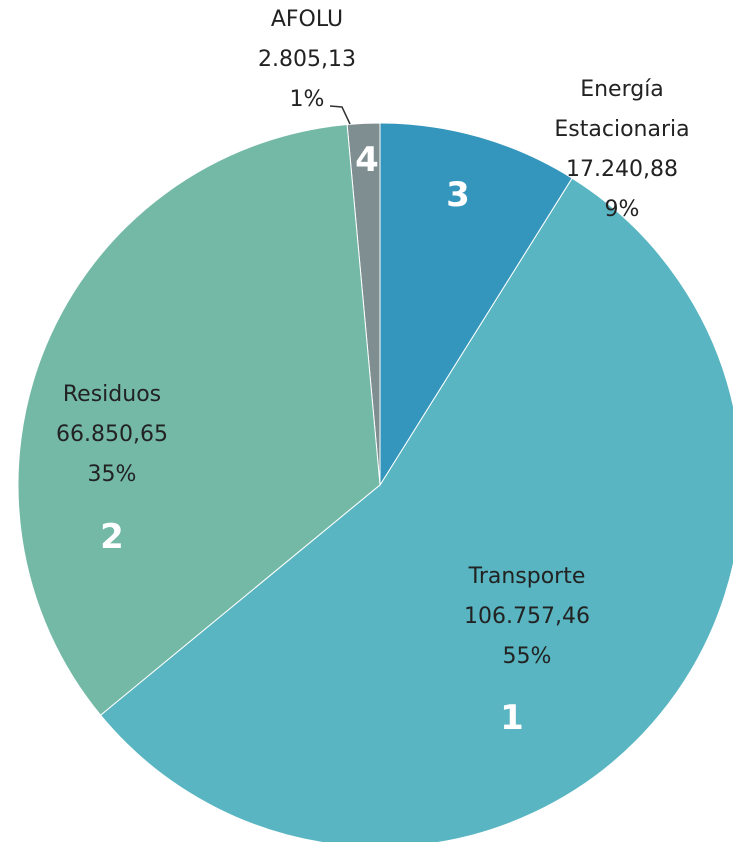  What do you see at coordinates (622, 209) in the screenshot?
I see `percent-label: 9%` at bounding box center [622, 209].